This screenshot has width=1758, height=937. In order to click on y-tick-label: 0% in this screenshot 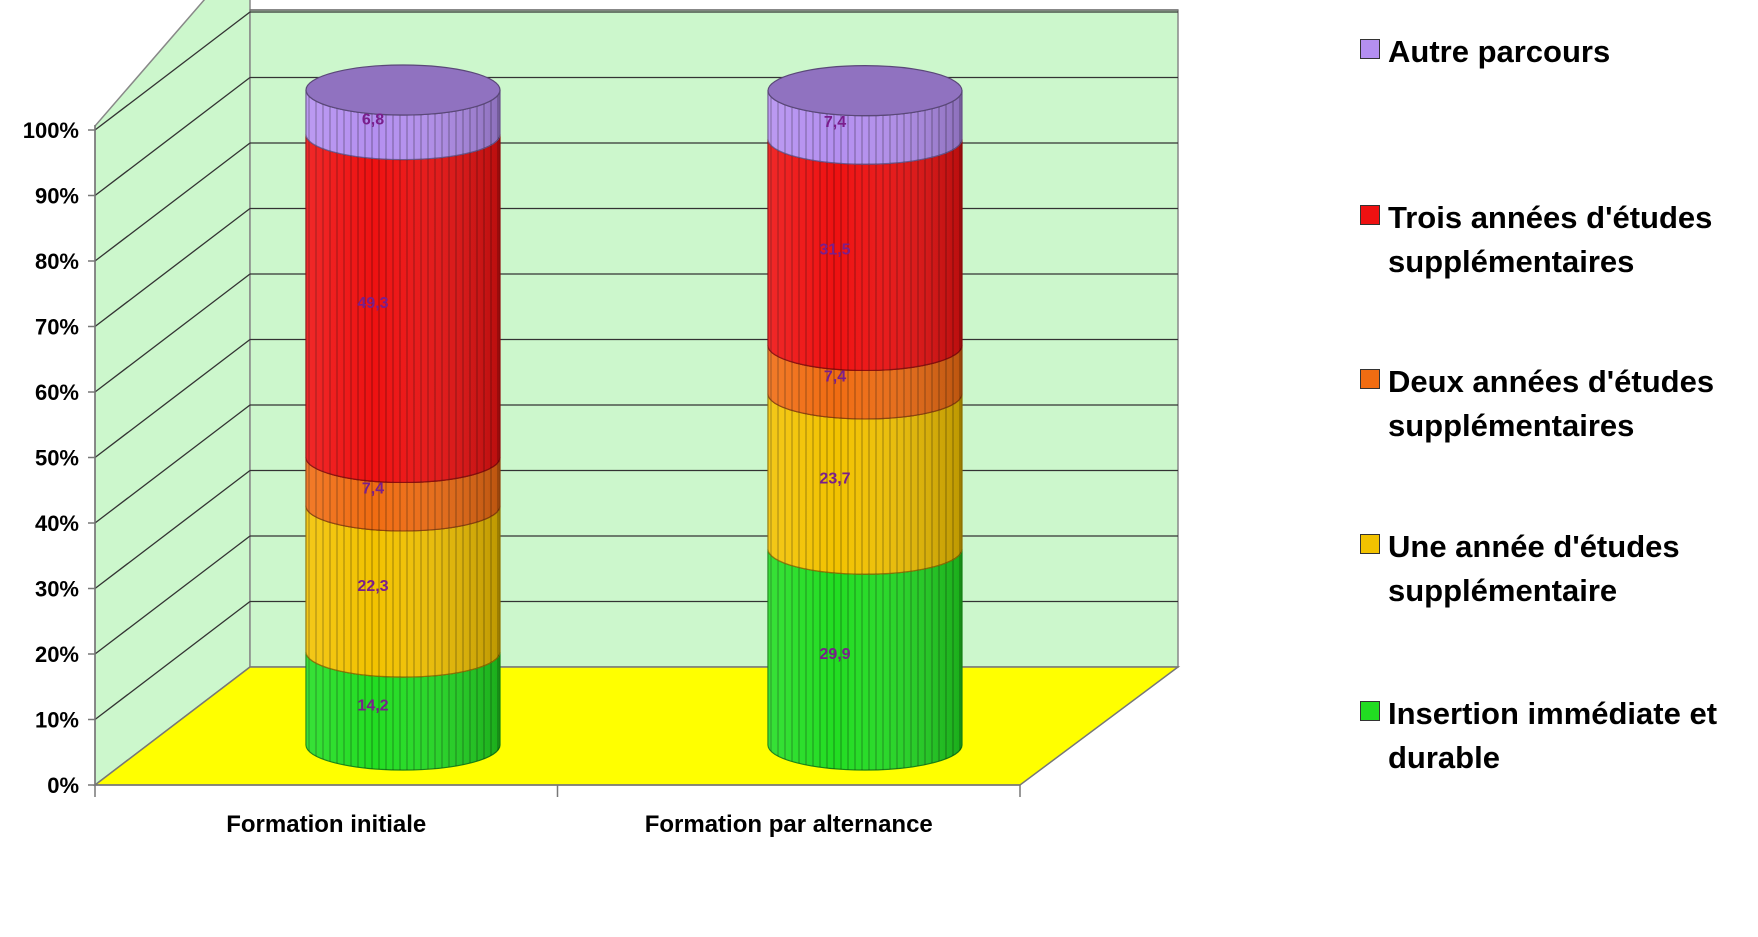, I will do `click(63, 785)`.